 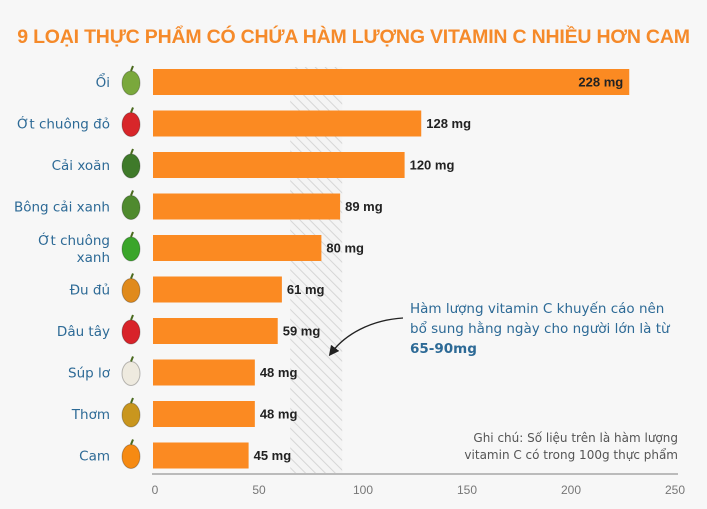 What do you see at coordinates (259, 490) in the screenshot?
I see `x-tick-label: 50` at bounding box center [259, 490].